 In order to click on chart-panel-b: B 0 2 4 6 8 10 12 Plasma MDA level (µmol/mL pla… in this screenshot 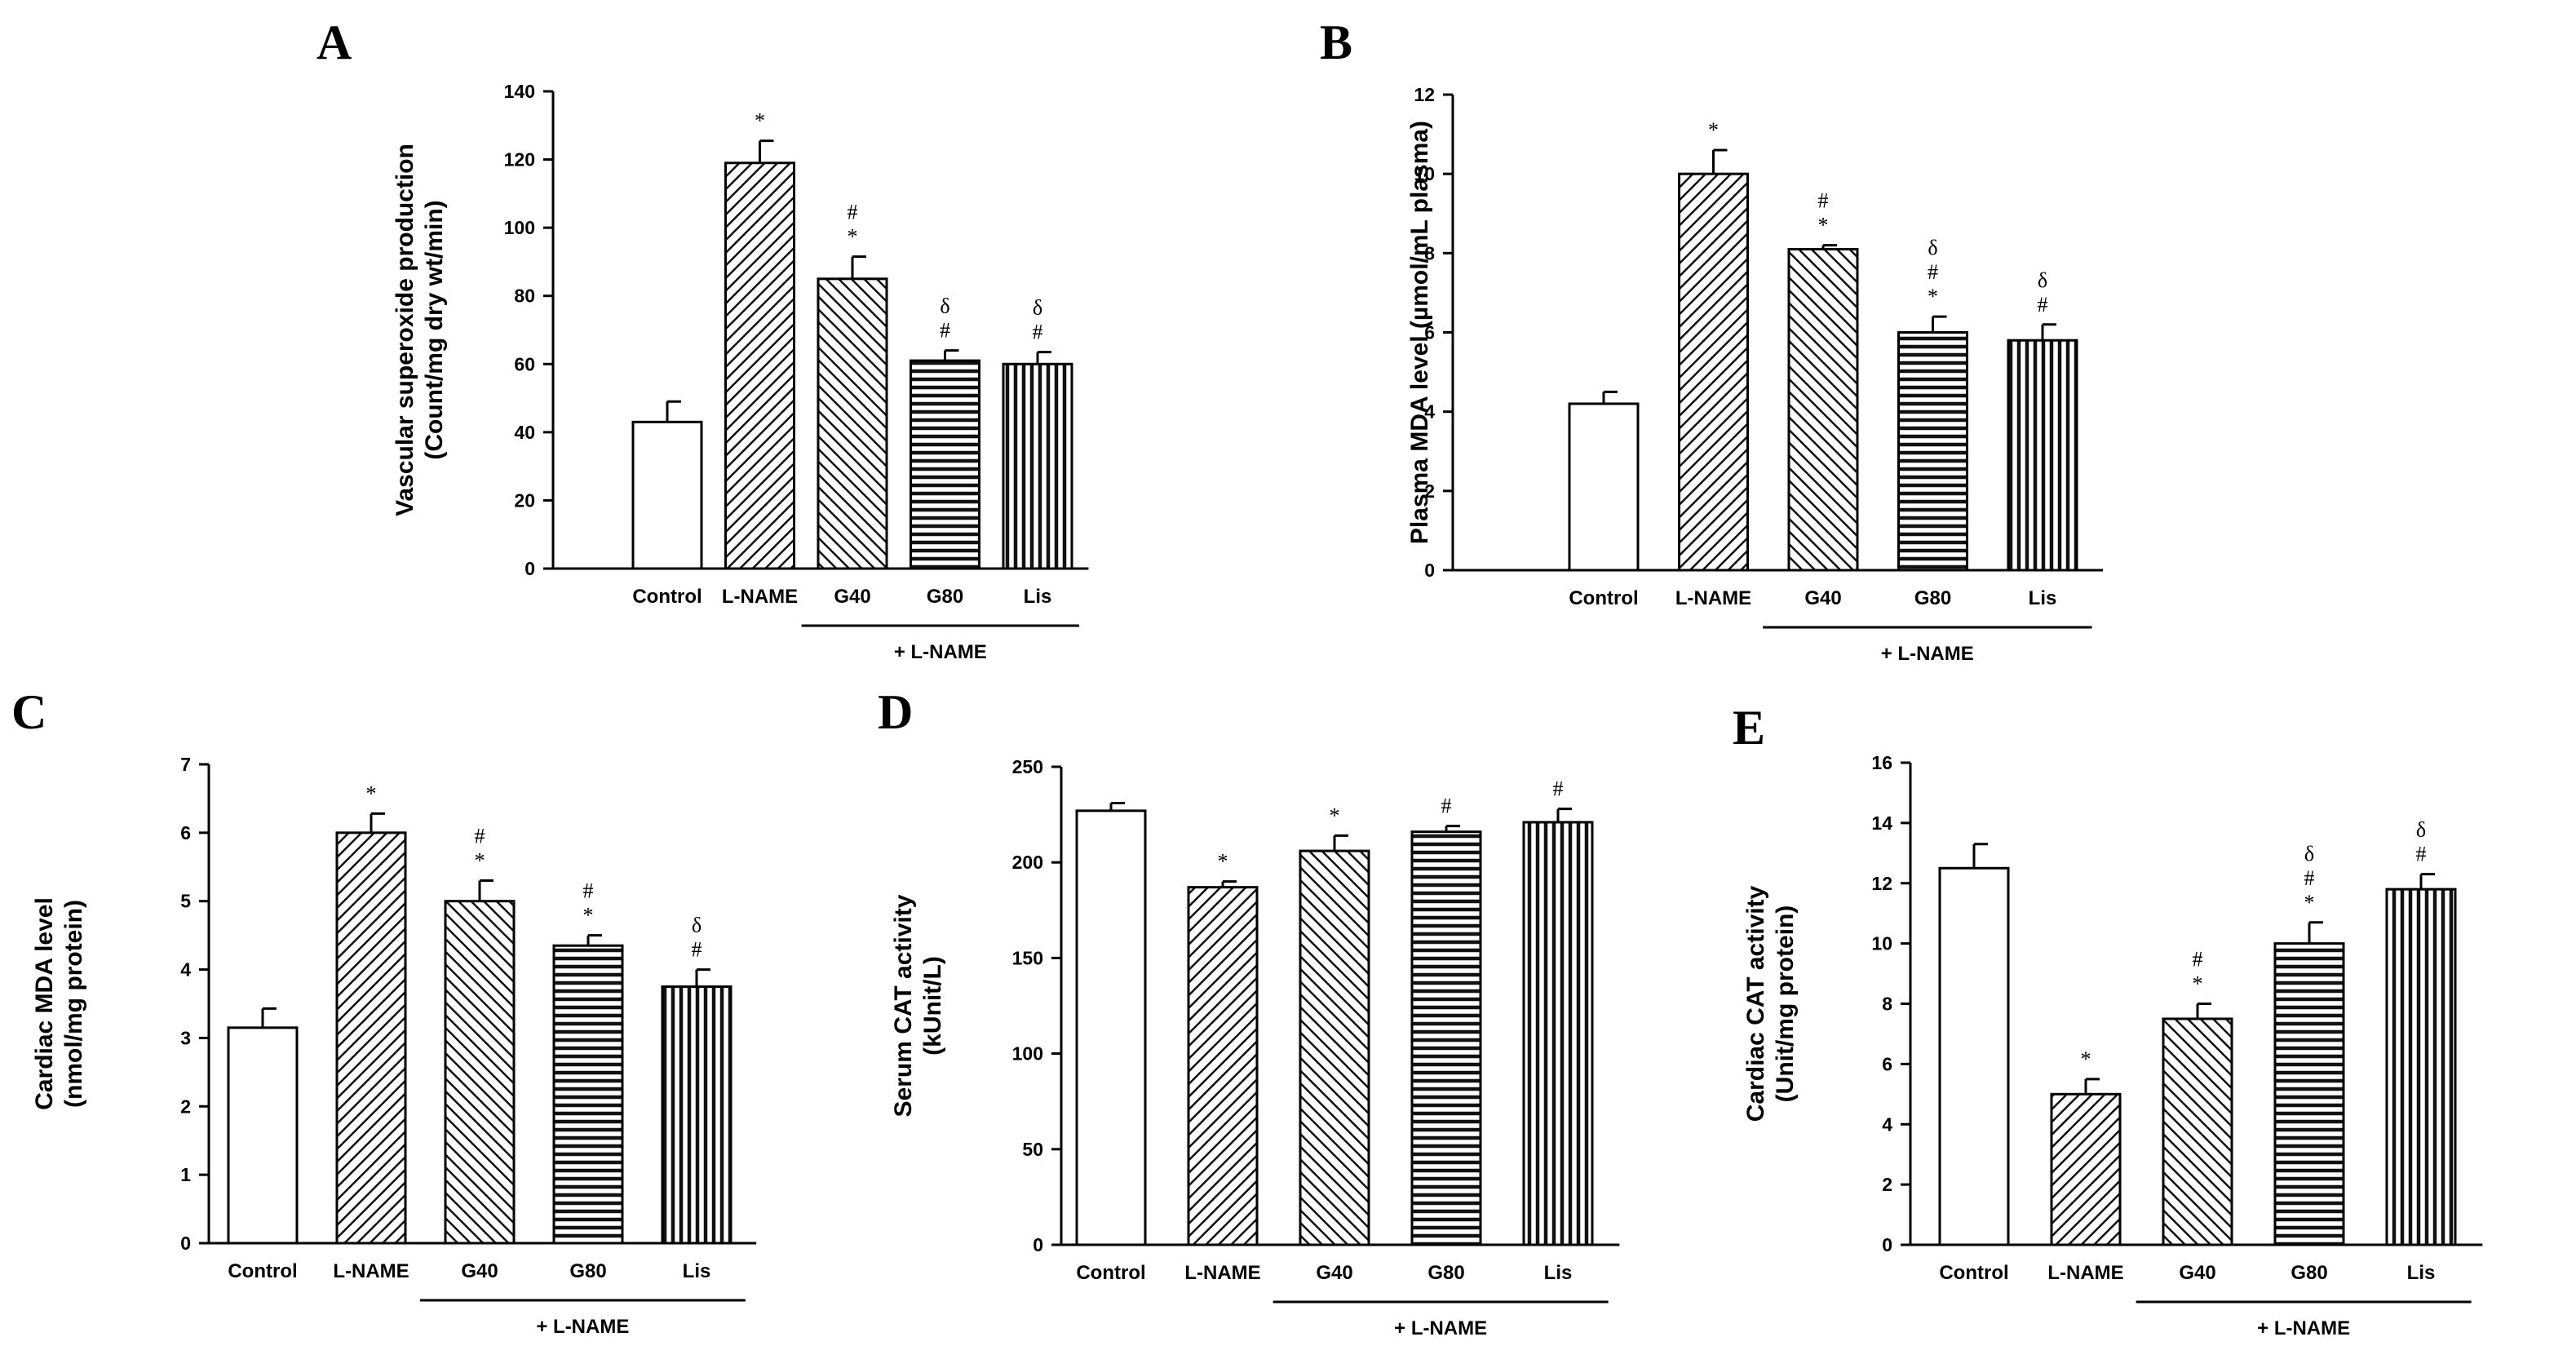, I will do `click(1711, 340)`.